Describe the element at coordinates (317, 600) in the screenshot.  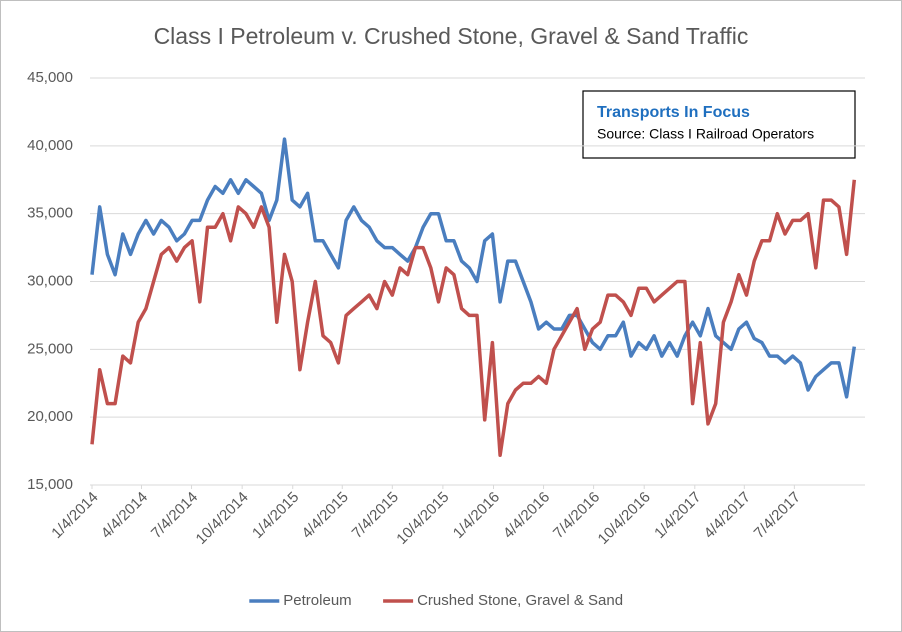
I see `legend-label: Petroleum` at that location.